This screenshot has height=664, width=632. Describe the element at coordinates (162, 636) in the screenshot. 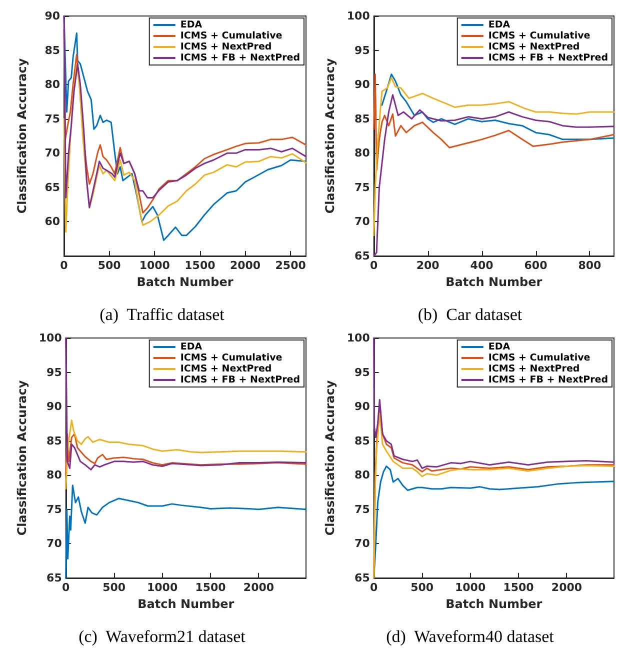

I see `text: (c) Waveform21 dataset` at that location.